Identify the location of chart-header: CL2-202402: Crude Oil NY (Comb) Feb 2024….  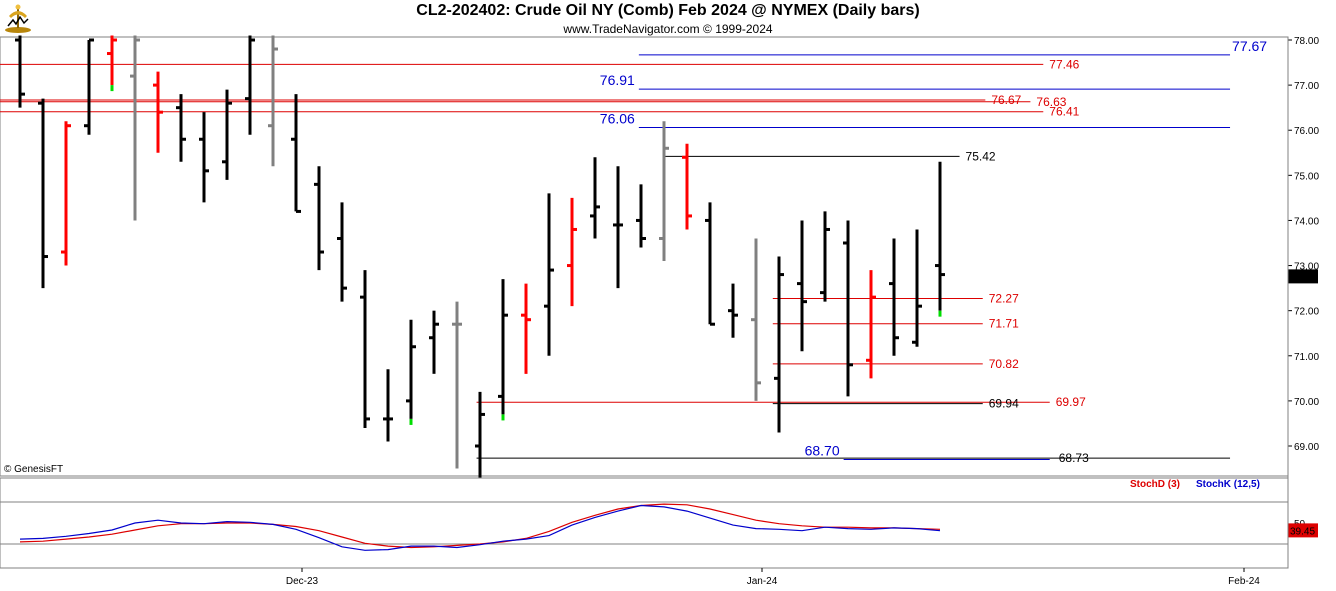
(668, 18).